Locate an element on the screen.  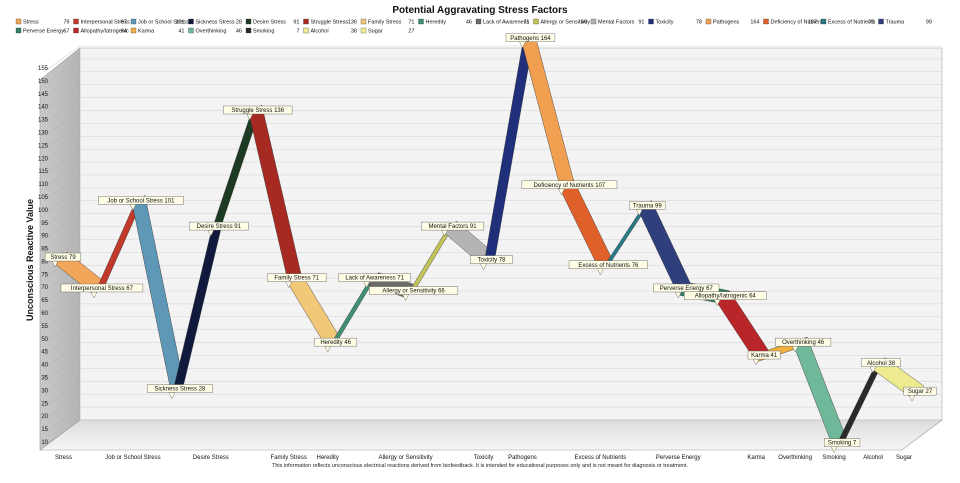
data-label-text: Smoking 7 is located at coordinates (842, 444).